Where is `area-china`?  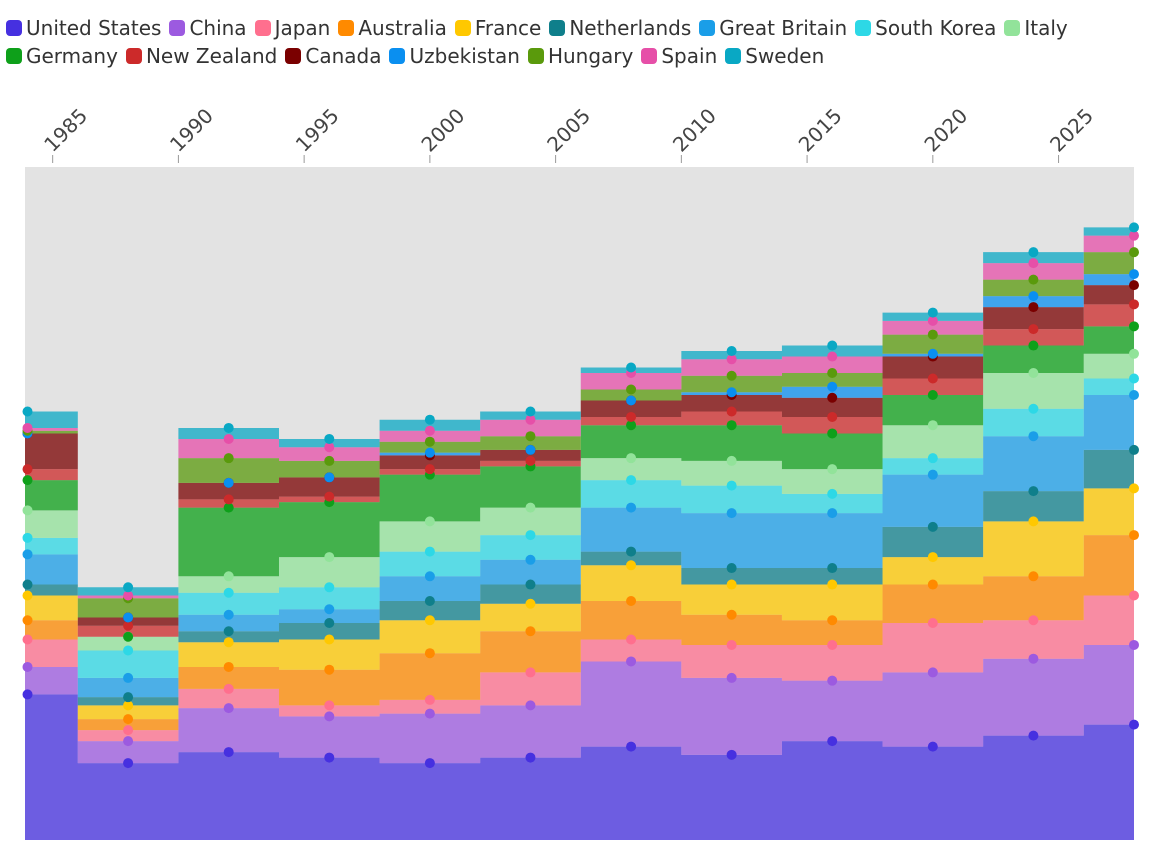 area-china is located at coordinates (579, 704).